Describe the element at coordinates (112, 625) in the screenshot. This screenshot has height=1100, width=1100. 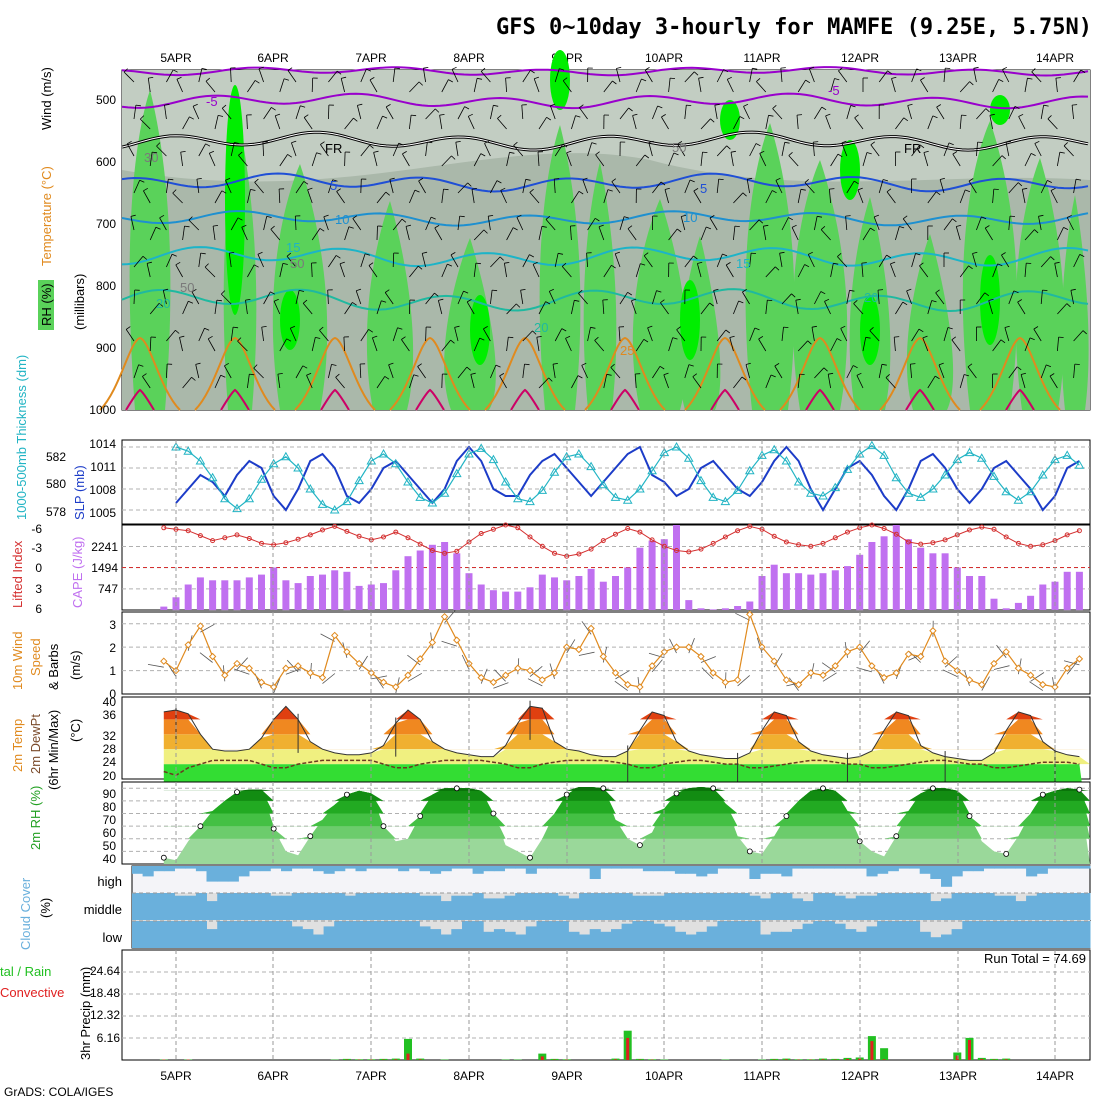
I see `wind-tick-label: 3` at that location.